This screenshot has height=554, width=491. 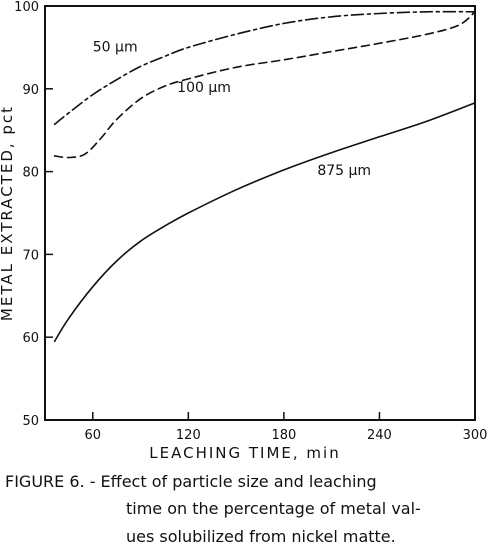 I want to click on x-axis-title: LEACHING TIME, min, so click(x=244, y=453).